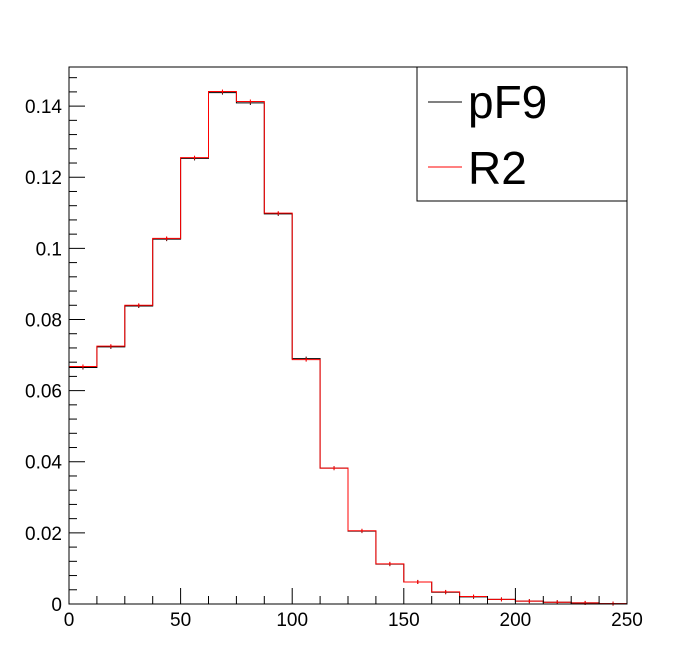 The width and height of the screenshot is (696, 672). What do you see at coordinates (43, 463) in the screenshot?
I see `y-tick-label: 0.04` at bounding box center [43, 463].